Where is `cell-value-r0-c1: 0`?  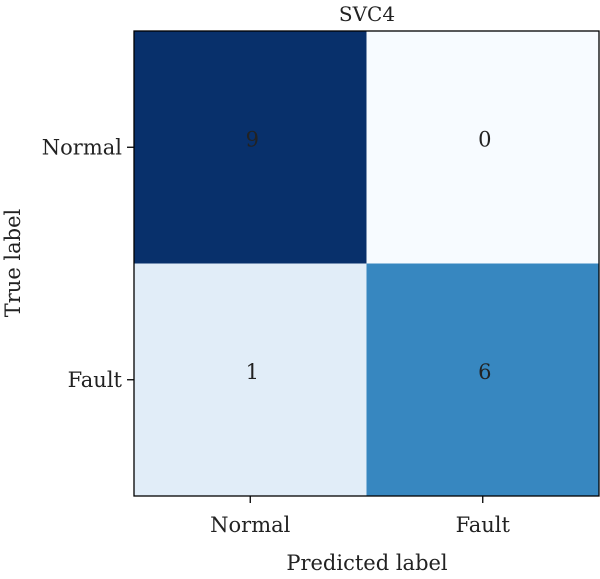
cell-value-r0-c1: 0 is located at coordinates (484, 139).